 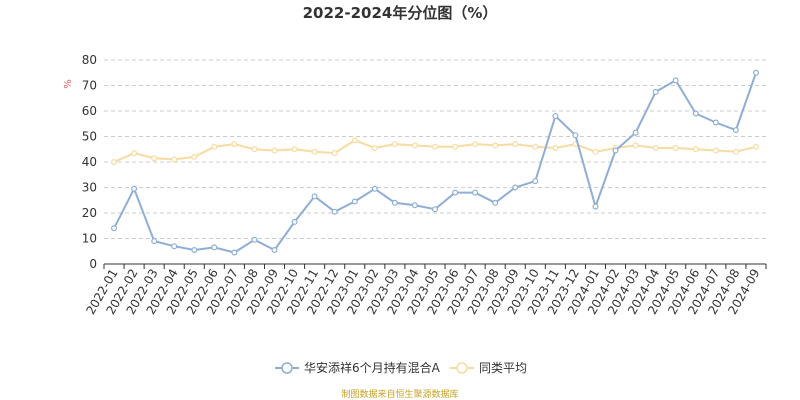 What do you see at coordinates (400, 13) in the screenshot?
I see `chart-title: 2022-2024年分位图（%）` at bounding box center [400, 13].